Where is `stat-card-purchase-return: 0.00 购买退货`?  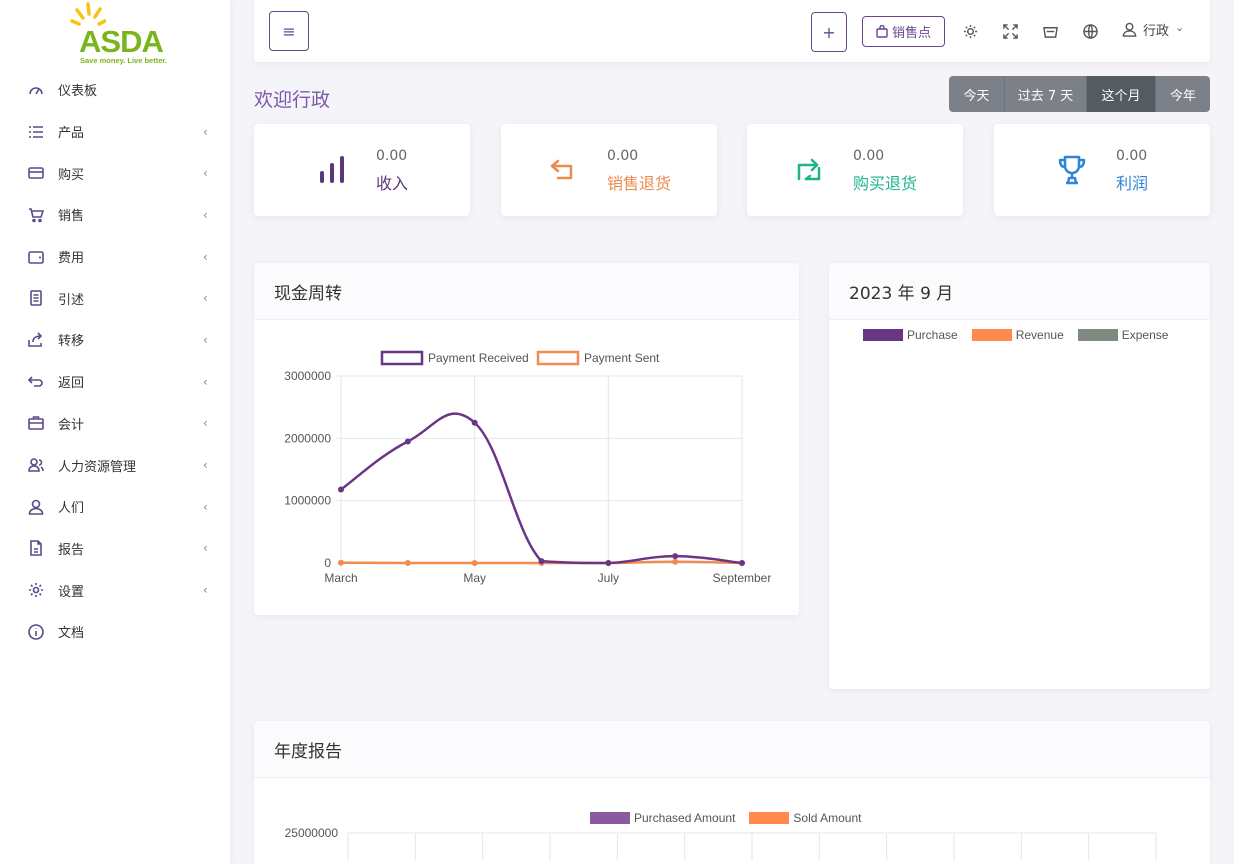
stat-card-purchase-return: 0.00 购买退货 is located at coordinates (855, 170).